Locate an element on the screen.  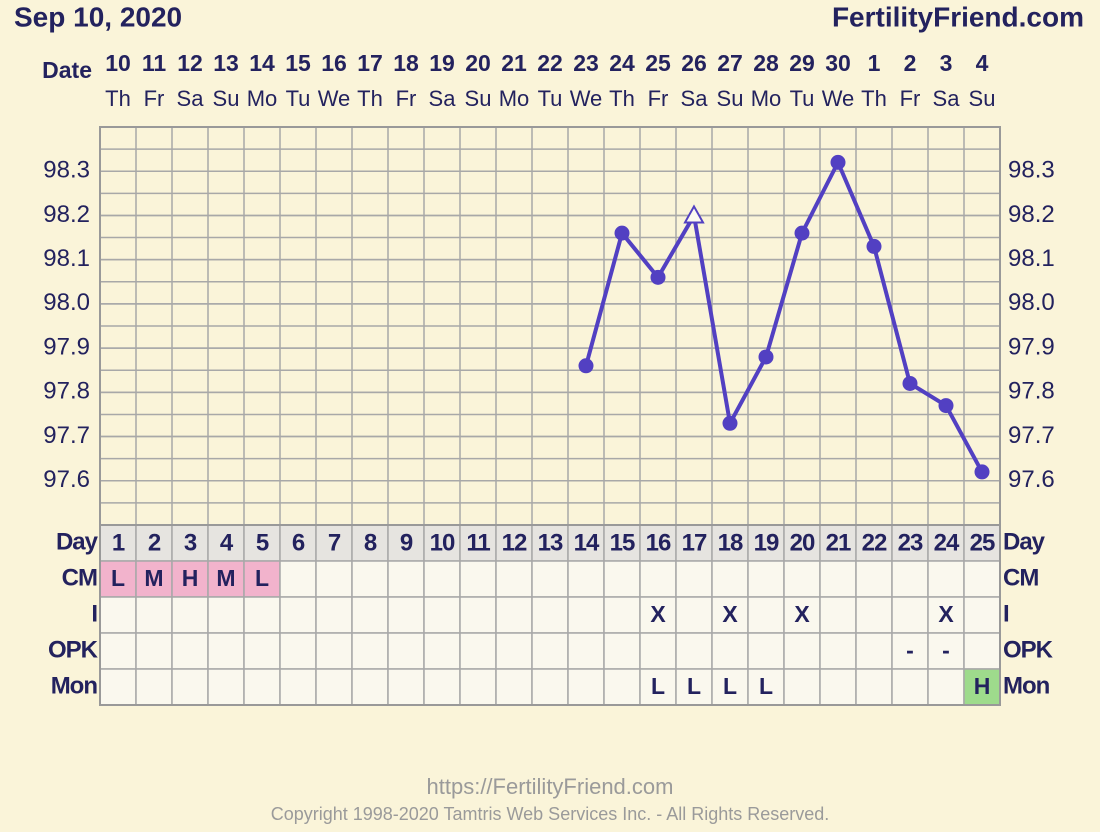
x-tick-label: 25 is located at coordinates (658, 63).